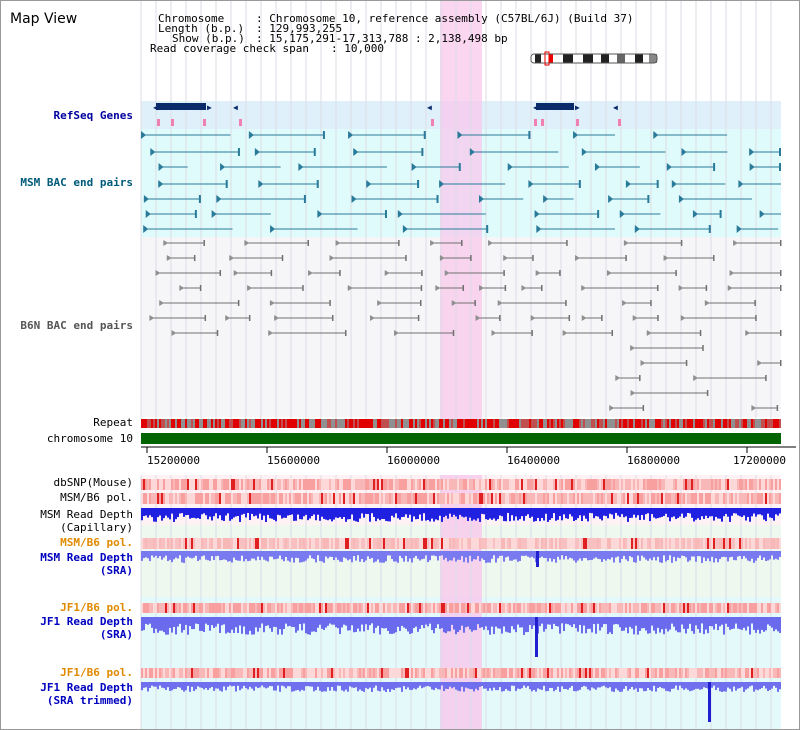  I want to click on ideogram-band, so click(578, 58).